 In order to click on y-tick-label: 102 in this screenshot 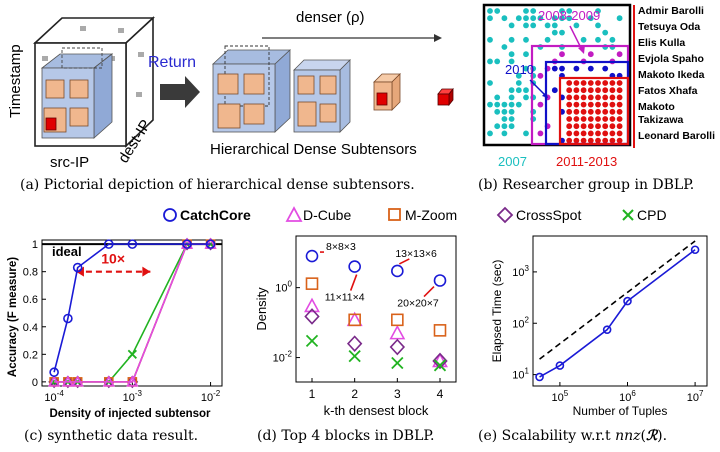, I will do `click(520, 322)`.